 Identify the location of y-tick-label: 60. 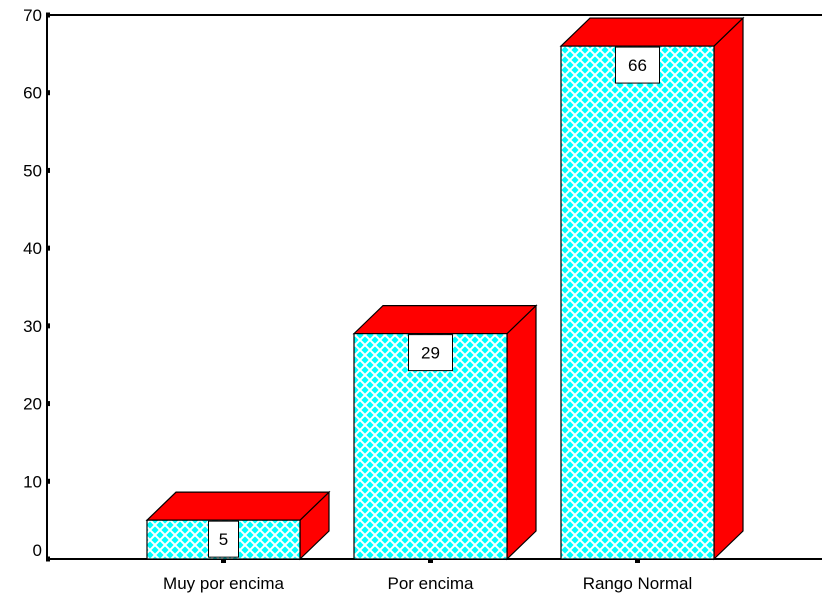
(32, 93).